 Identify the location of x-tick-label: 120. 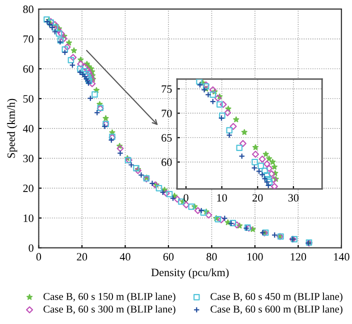
(298, 257).